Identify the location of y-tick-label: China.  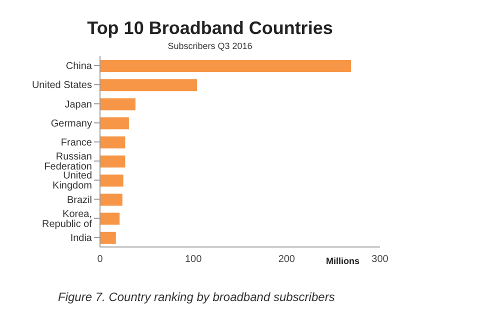
(79, 66).